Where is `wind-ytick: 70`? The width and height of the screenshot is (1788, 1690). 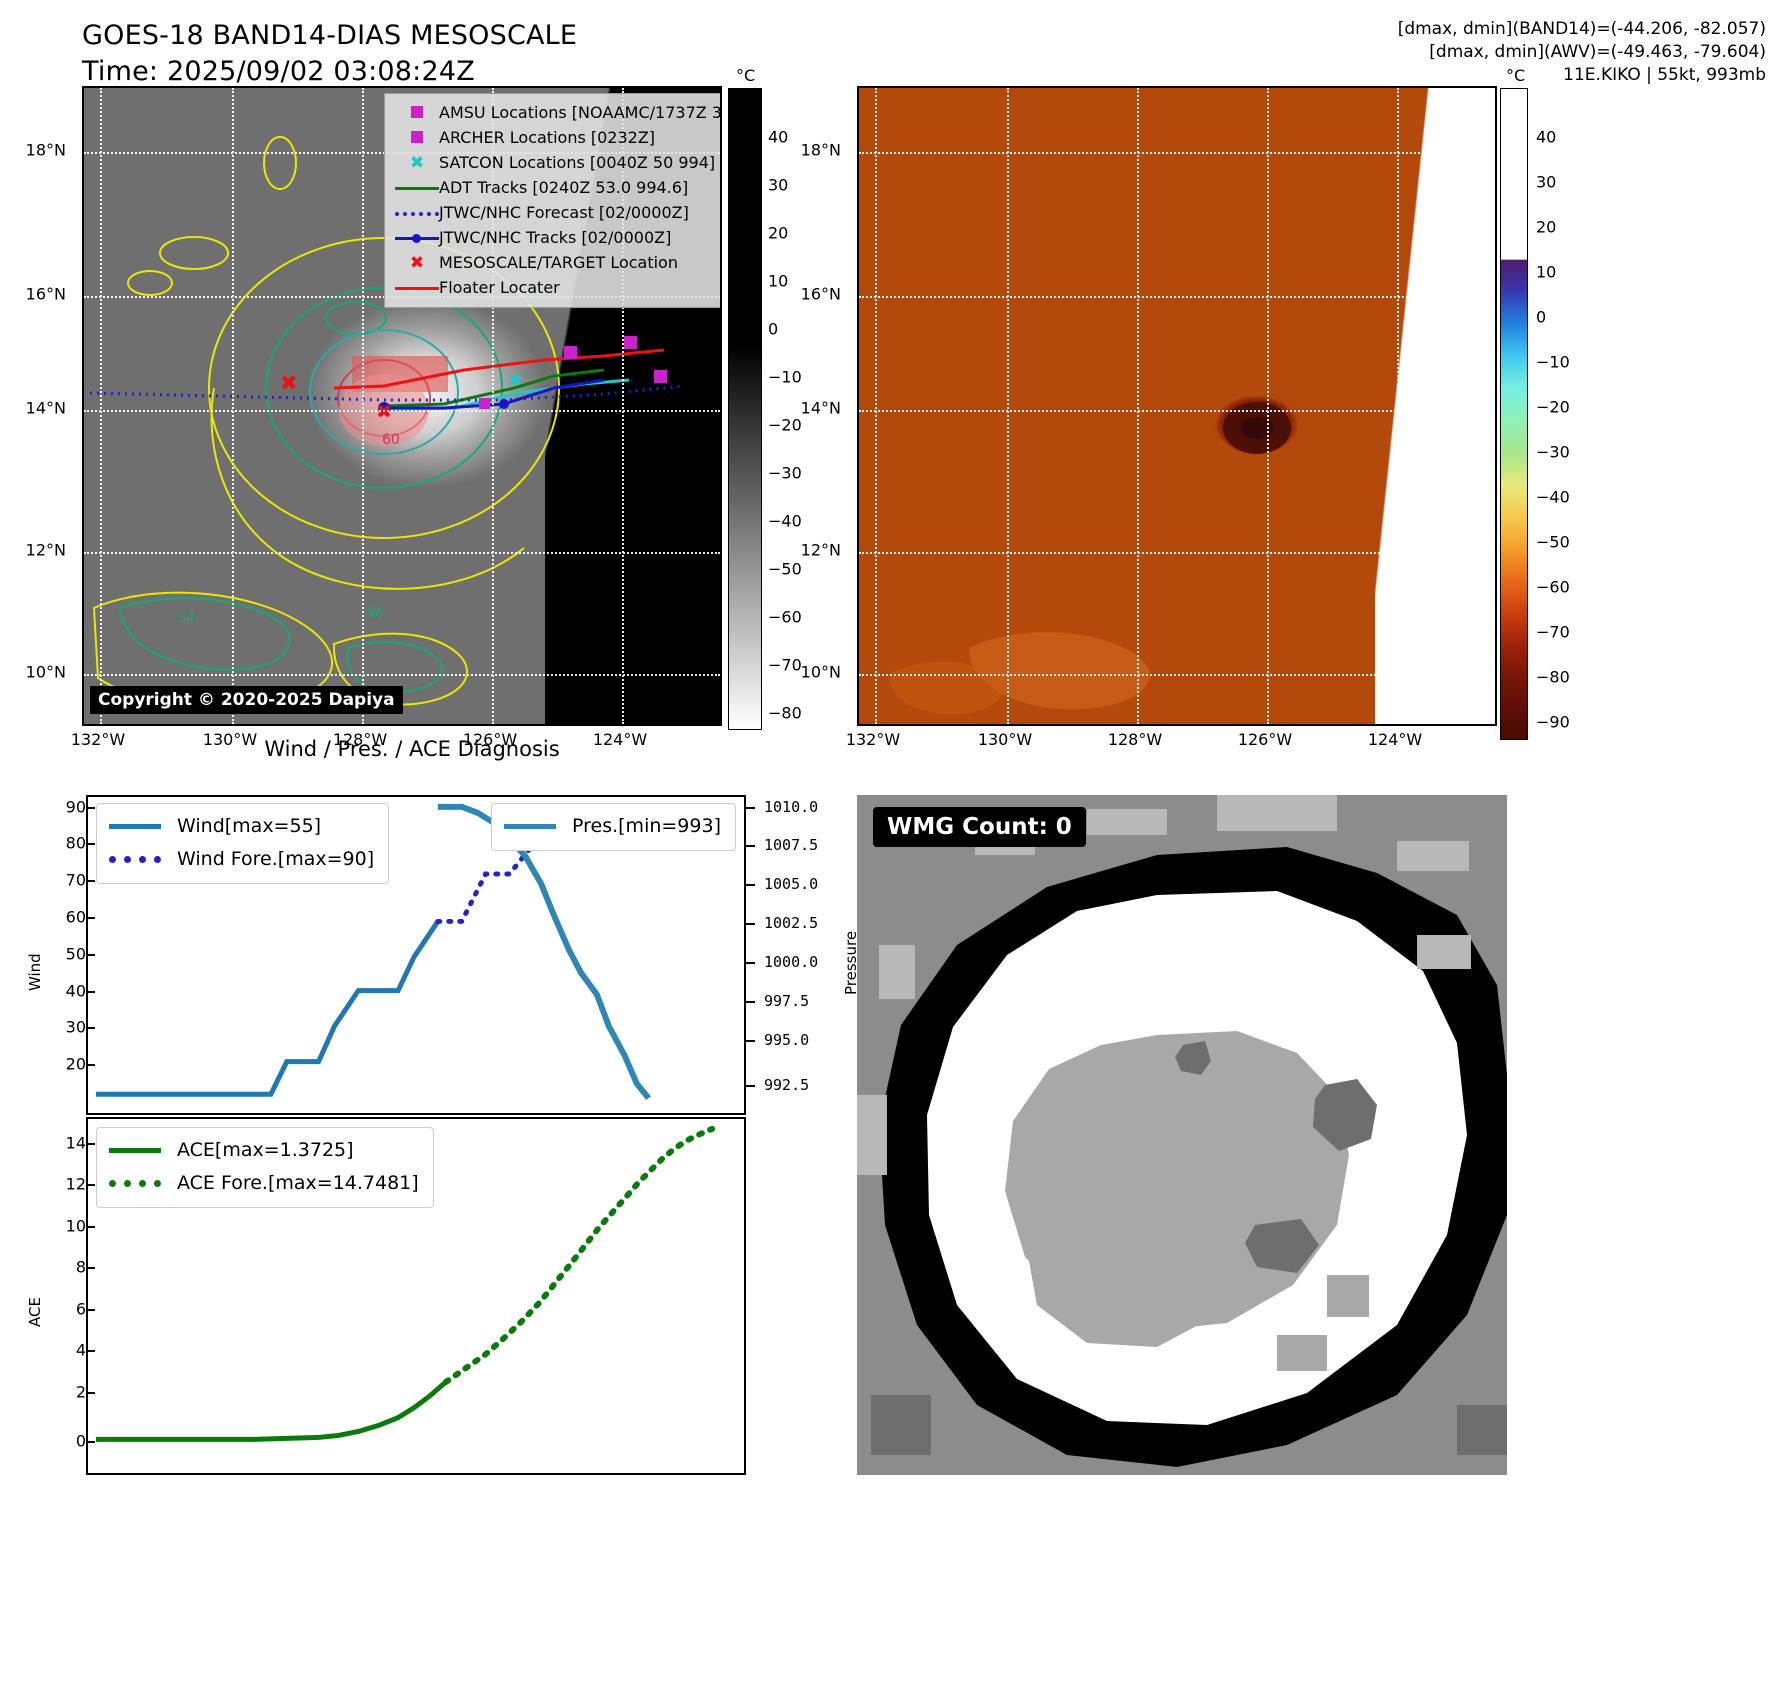 wind-ytick: 70 is located at coordinates (75, 880).